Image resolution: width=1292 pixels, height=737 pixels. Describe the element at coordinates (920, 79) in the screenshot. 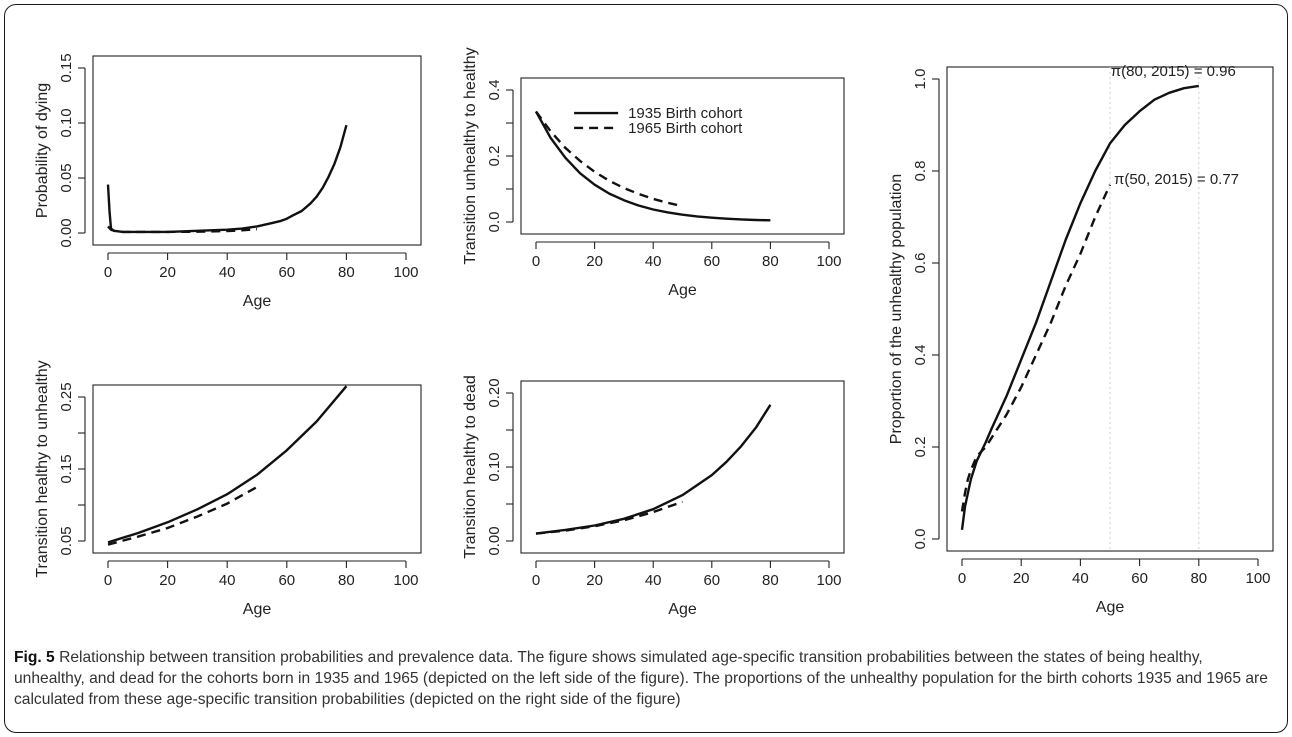

I see `y-tick-label: 1.0` at that location.